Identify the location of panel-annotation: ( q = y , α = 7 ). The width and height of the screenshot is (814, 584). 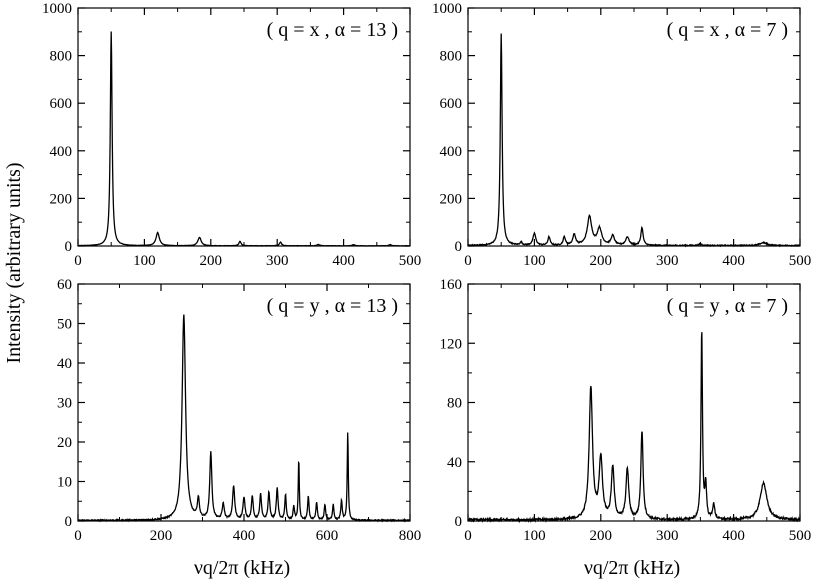
(727, 306).